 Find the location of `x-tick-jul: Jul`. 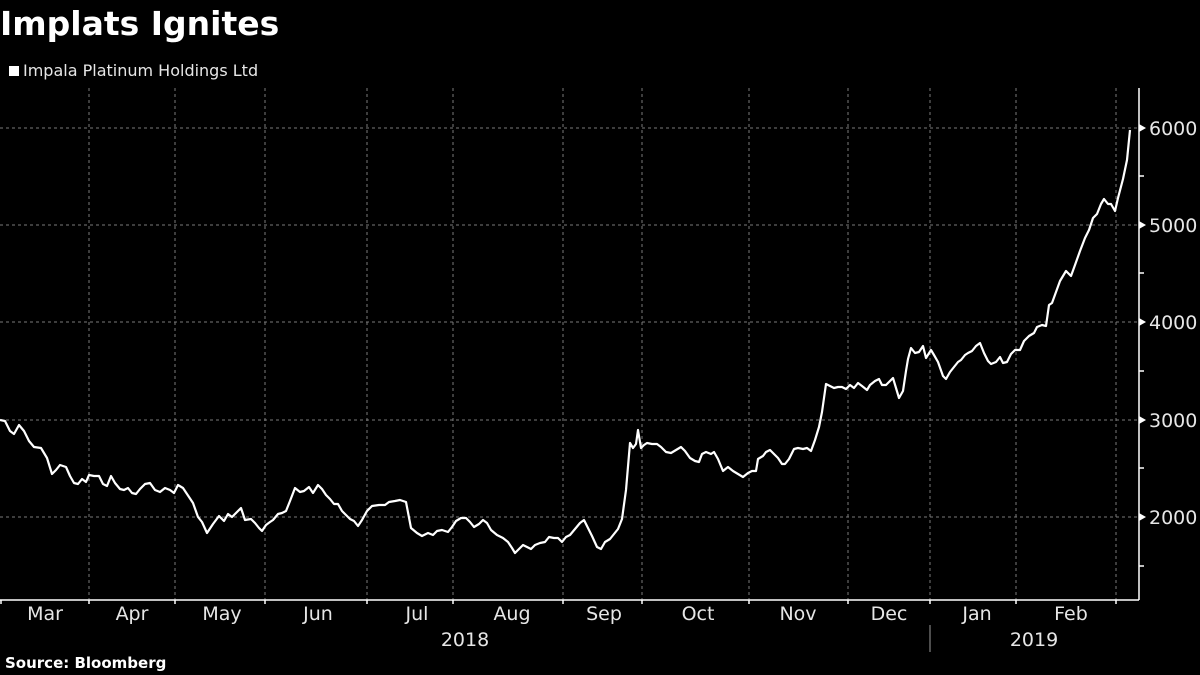

x-tick-jul: Jul is located at coordinates (417, 614).